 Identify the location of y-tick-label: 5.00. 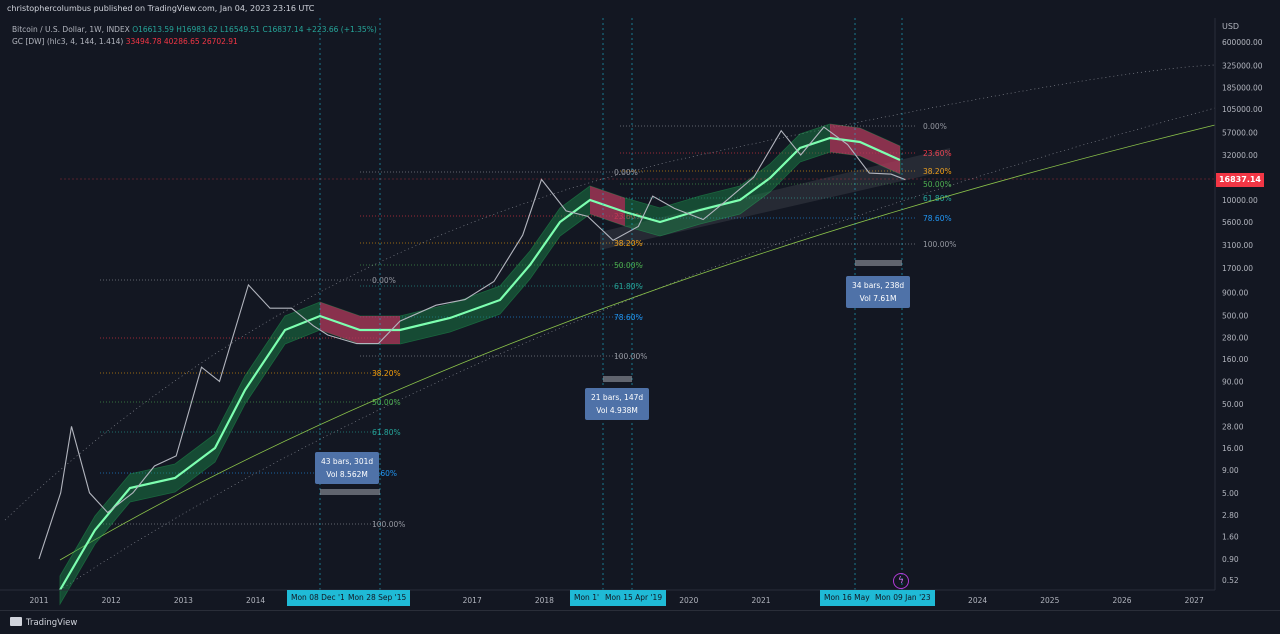
(1230, 493).